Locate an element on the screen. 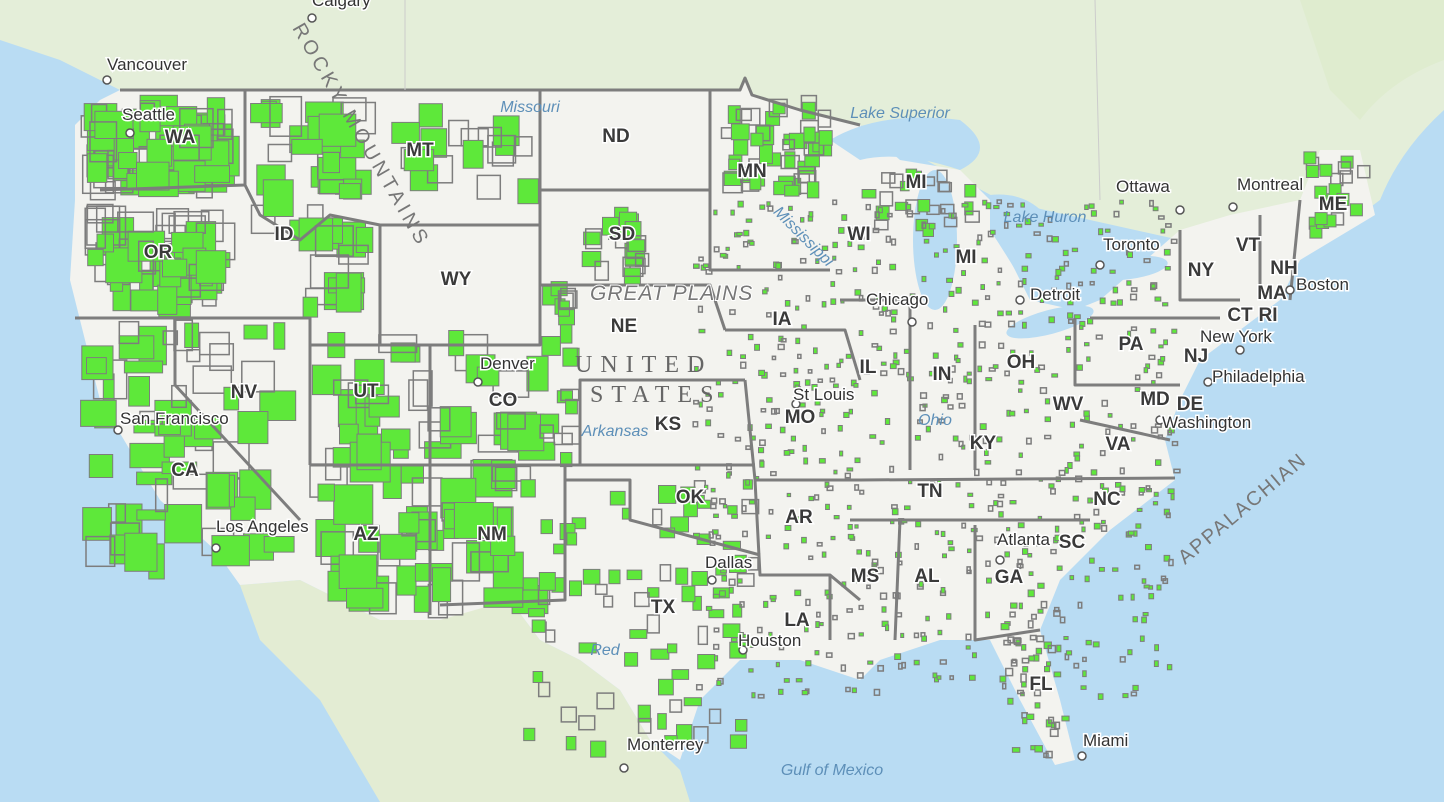  state-label-mo: MO is located at coordinates (800, 417).